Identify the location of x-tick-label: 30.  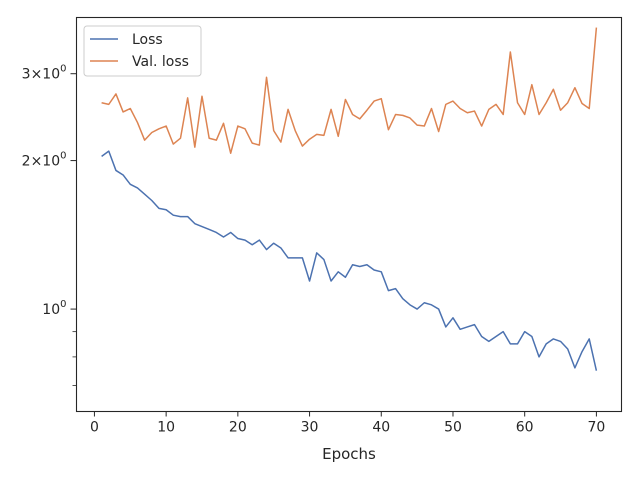
(310, 428).